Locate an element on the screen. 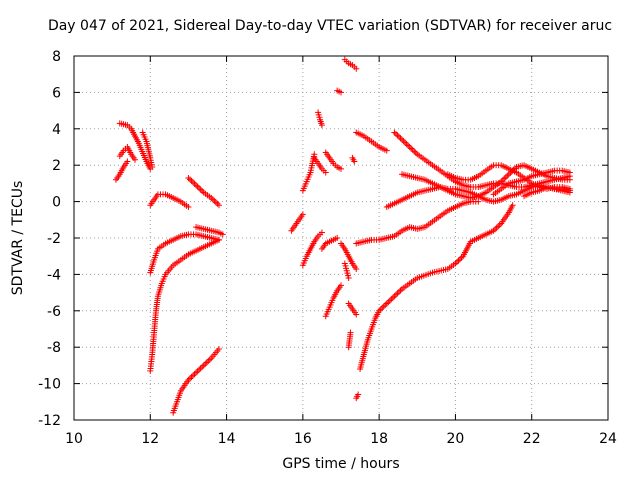 Image resolution: width=640 pixels, height=480 pixels. x-tick-label: 16 is located at coordinates (303, 439).